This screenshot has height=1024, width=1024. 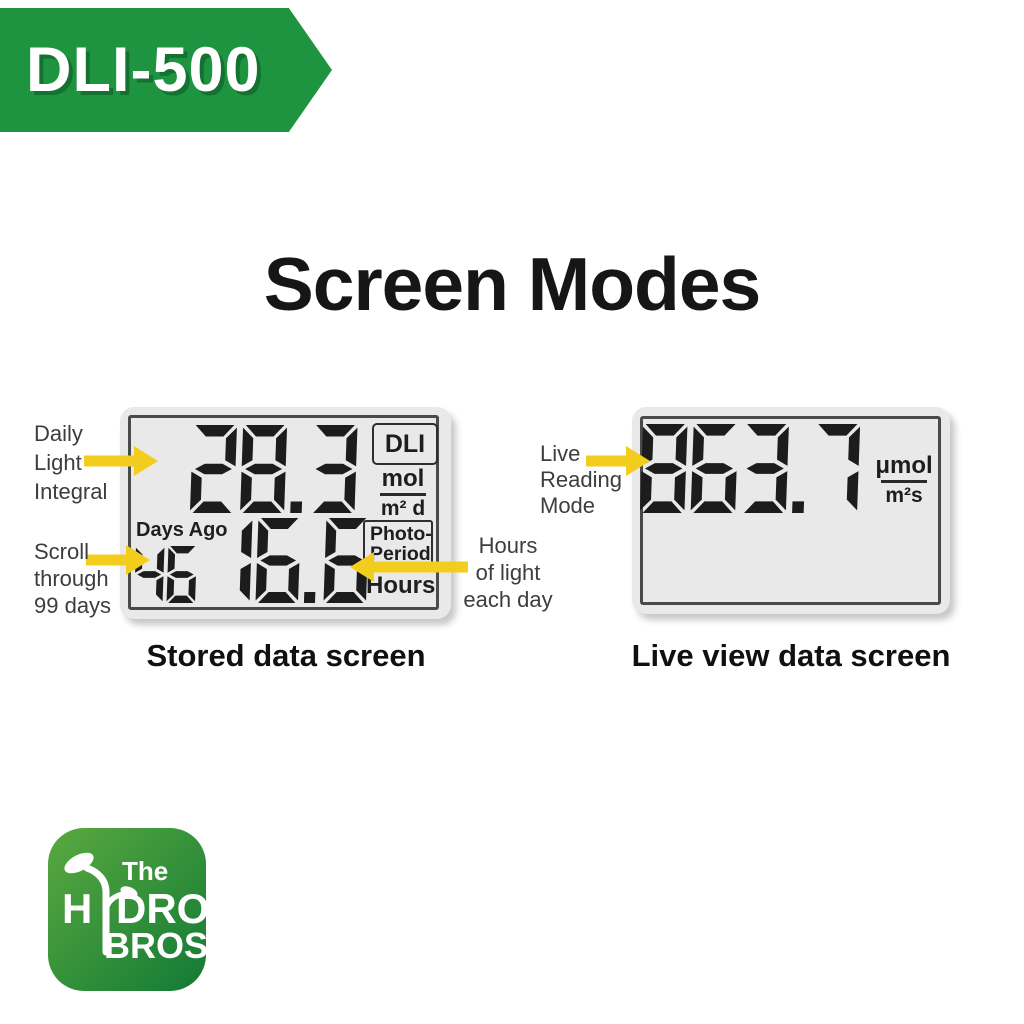 What do you see at coordinates (400, 554) in the screenshot?
I see `photoperiod-tag-line2: Period` at bounding box center [400, 554].